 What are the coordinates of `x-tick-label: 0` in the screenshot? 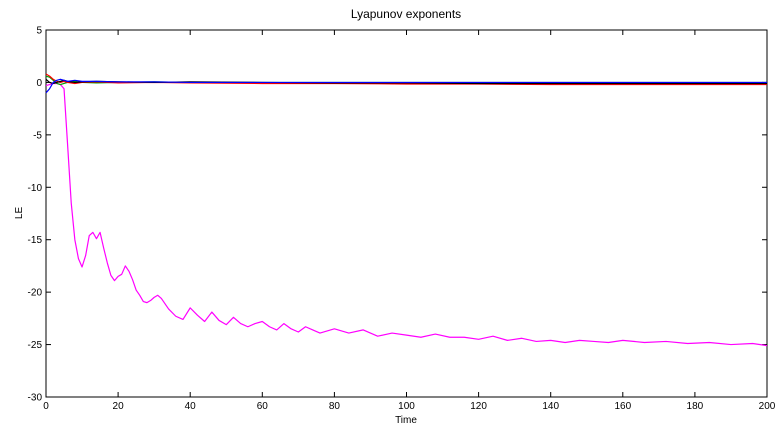 It's located at (46, 406).